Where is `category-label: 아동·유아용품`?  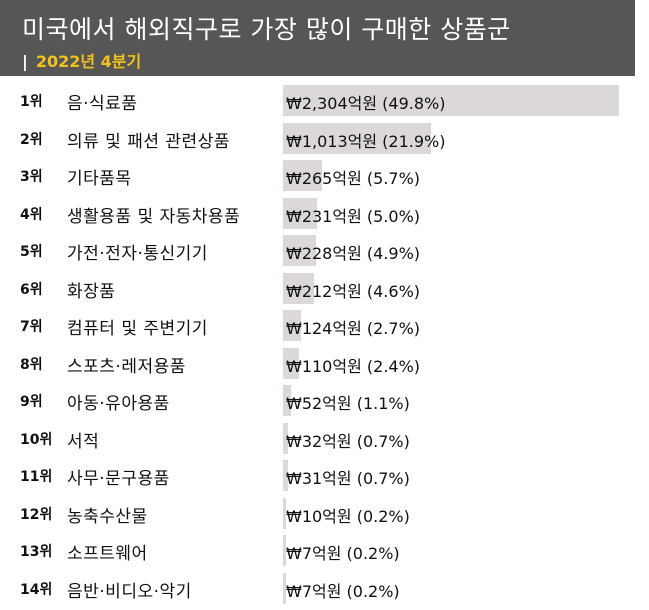
category-label: 아동·유아용품 is located at coordinates (118, 404).